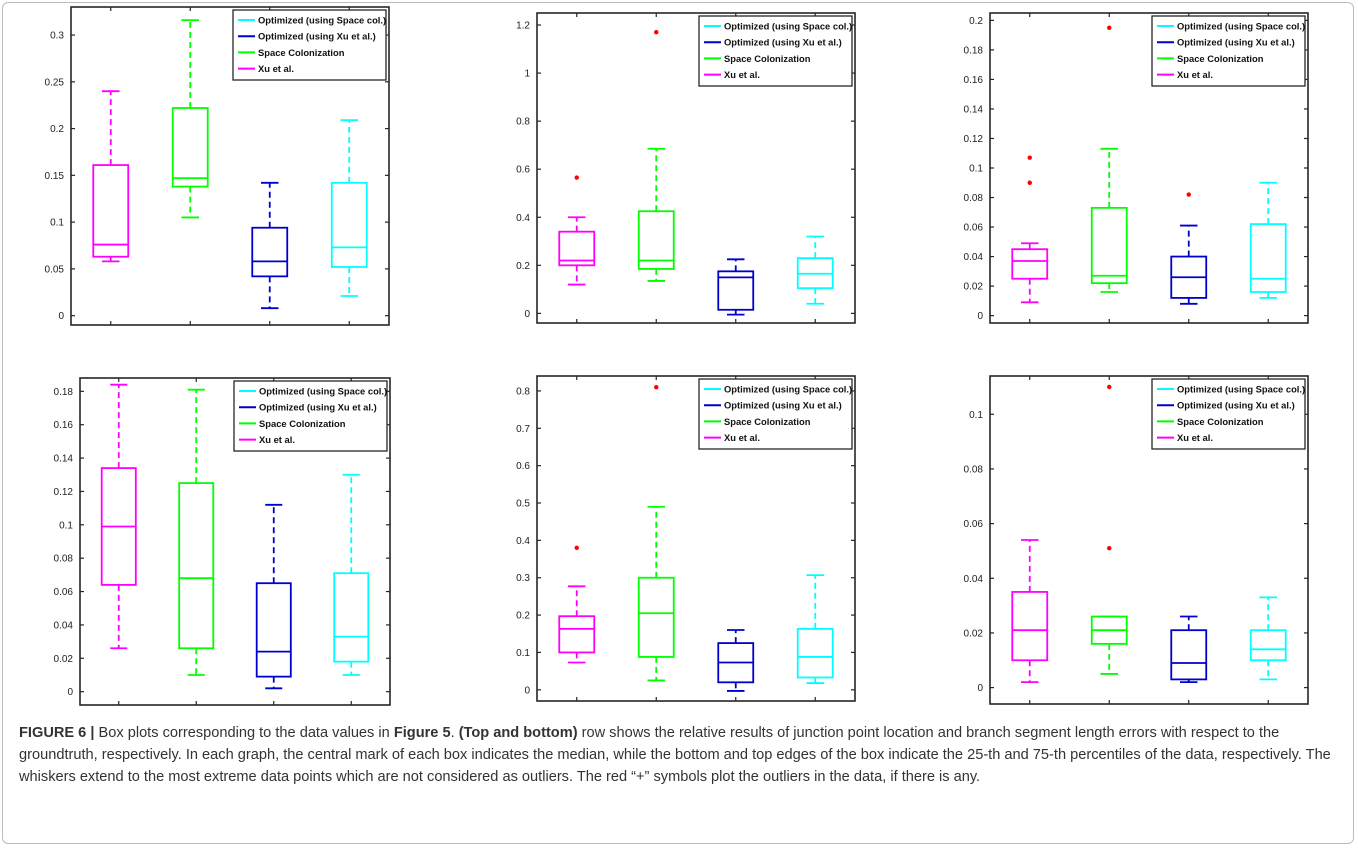 The image size is (1358, 848). What do you see at coordinates (974, 80) in the screenshot?
I see `y-tick-label: 0.16` at bounding box center [974, 80].